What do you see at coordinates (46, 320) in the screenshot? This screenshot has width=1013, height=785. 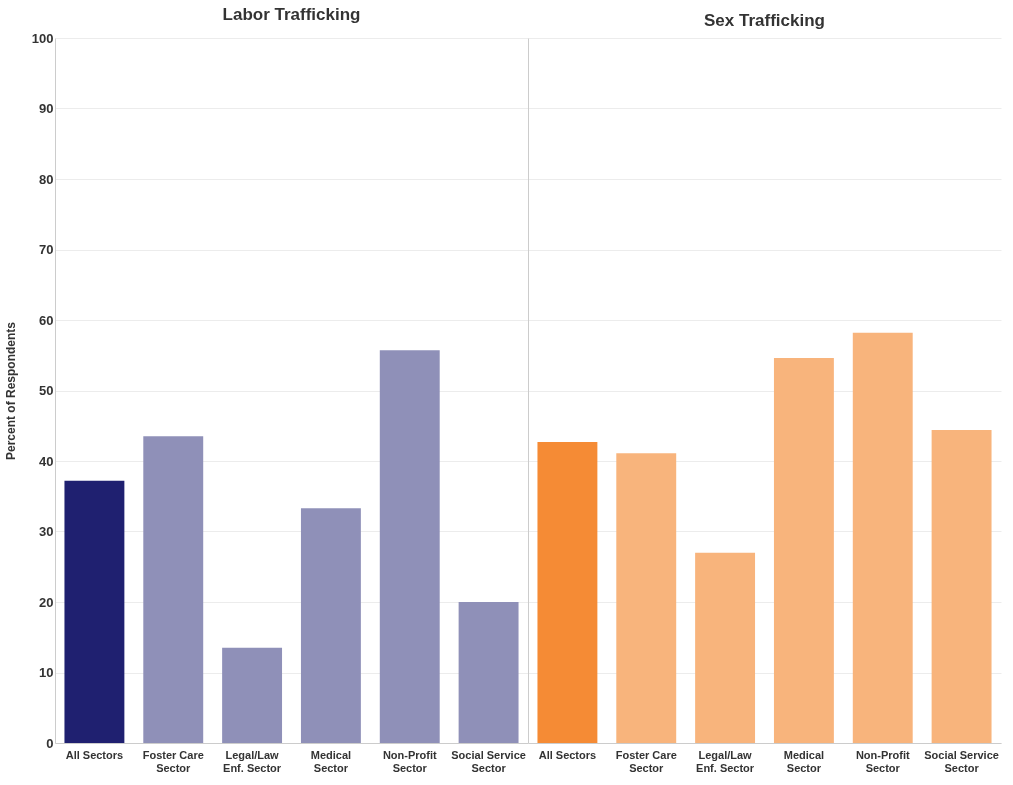 I see `y-tick-label: 60` at bounding box center [46, 320].